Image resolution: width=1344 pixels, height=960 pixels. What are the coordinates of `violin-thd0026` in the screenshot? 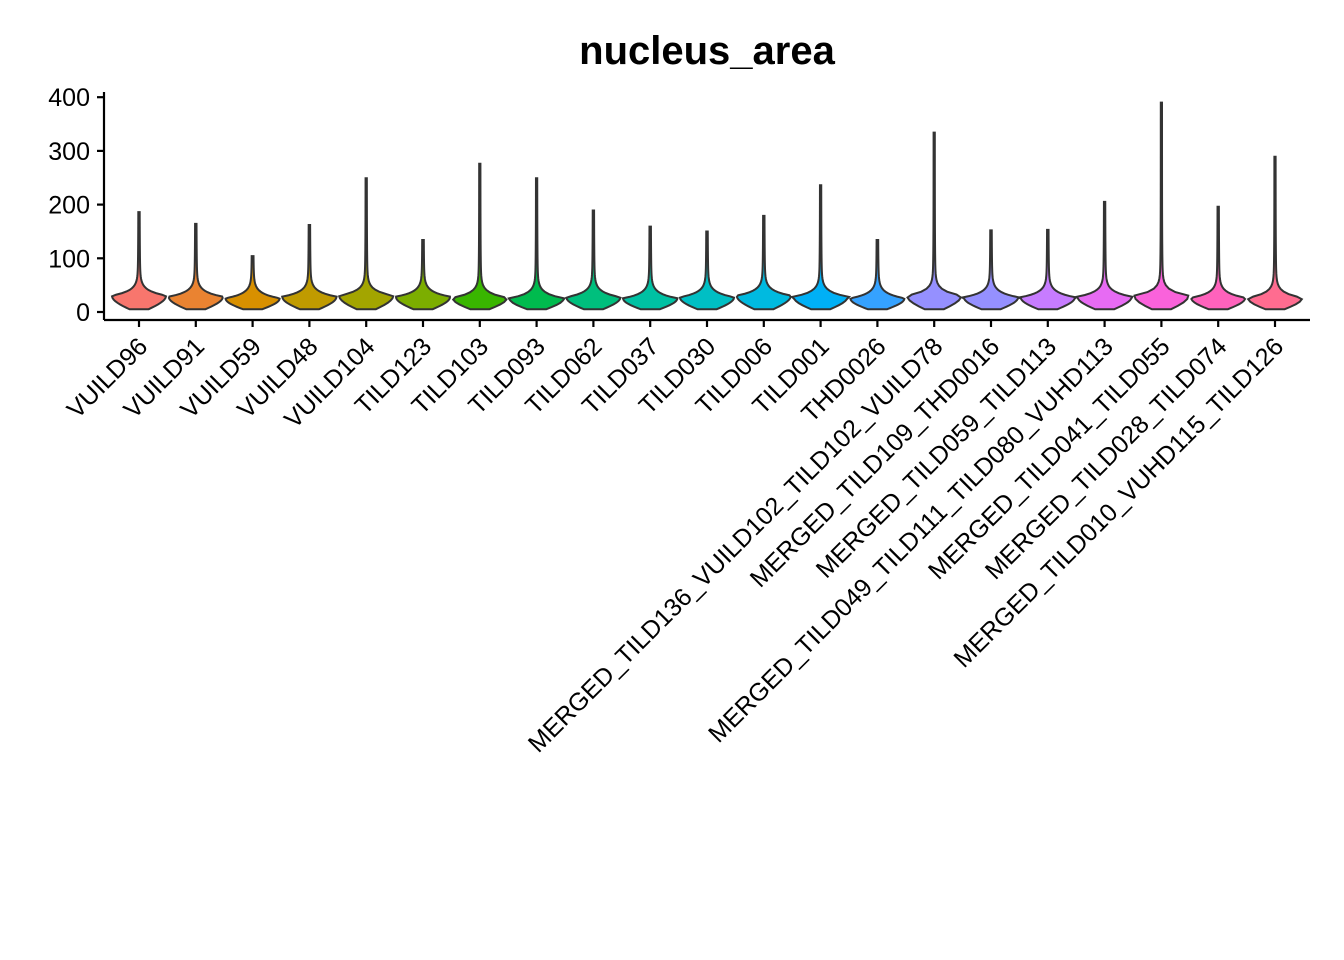 It's located at (877, 275).